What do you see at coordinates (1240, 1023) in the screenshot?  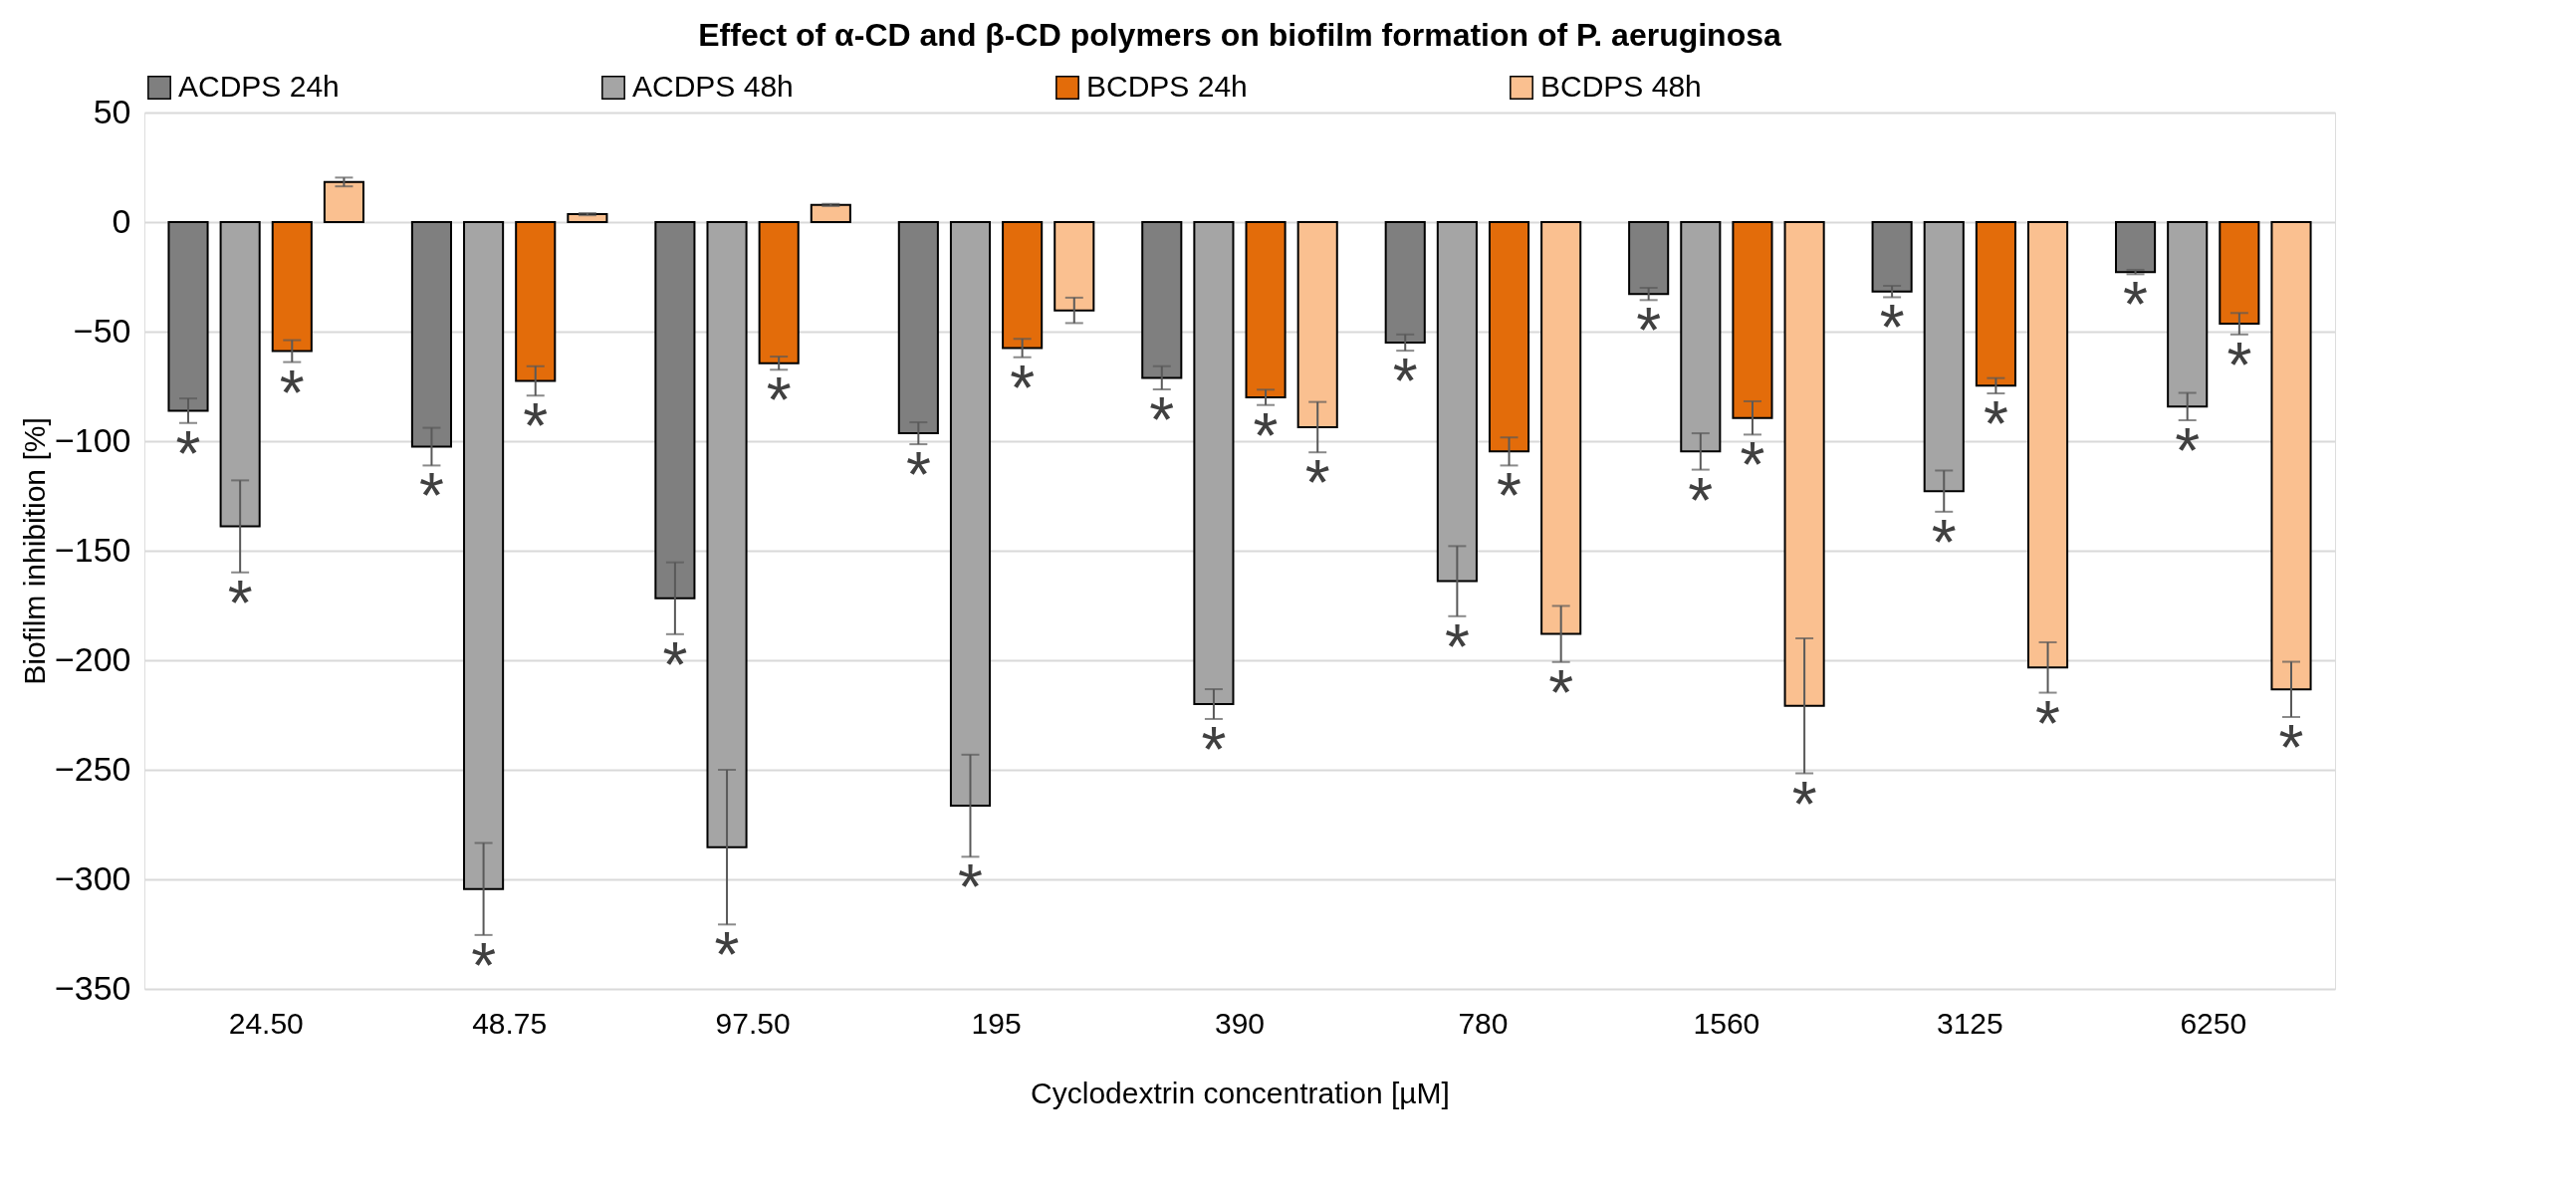 I see `x-tick-label: 390` at bounding box center [1240, 1023].